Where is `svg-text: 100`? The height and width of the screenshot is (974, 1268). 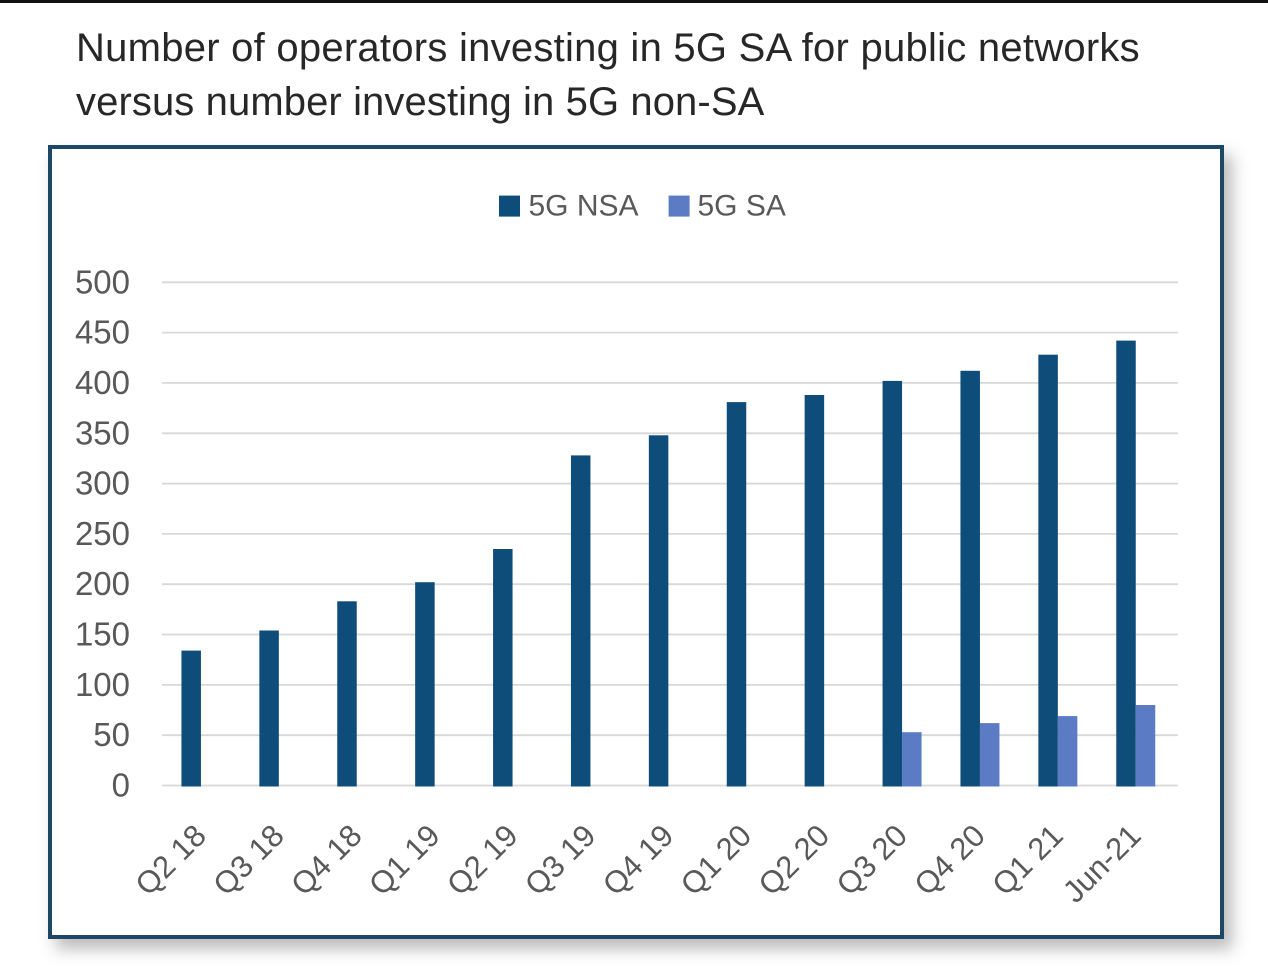
svg-text: 100 is located at coordinates (102, 684).